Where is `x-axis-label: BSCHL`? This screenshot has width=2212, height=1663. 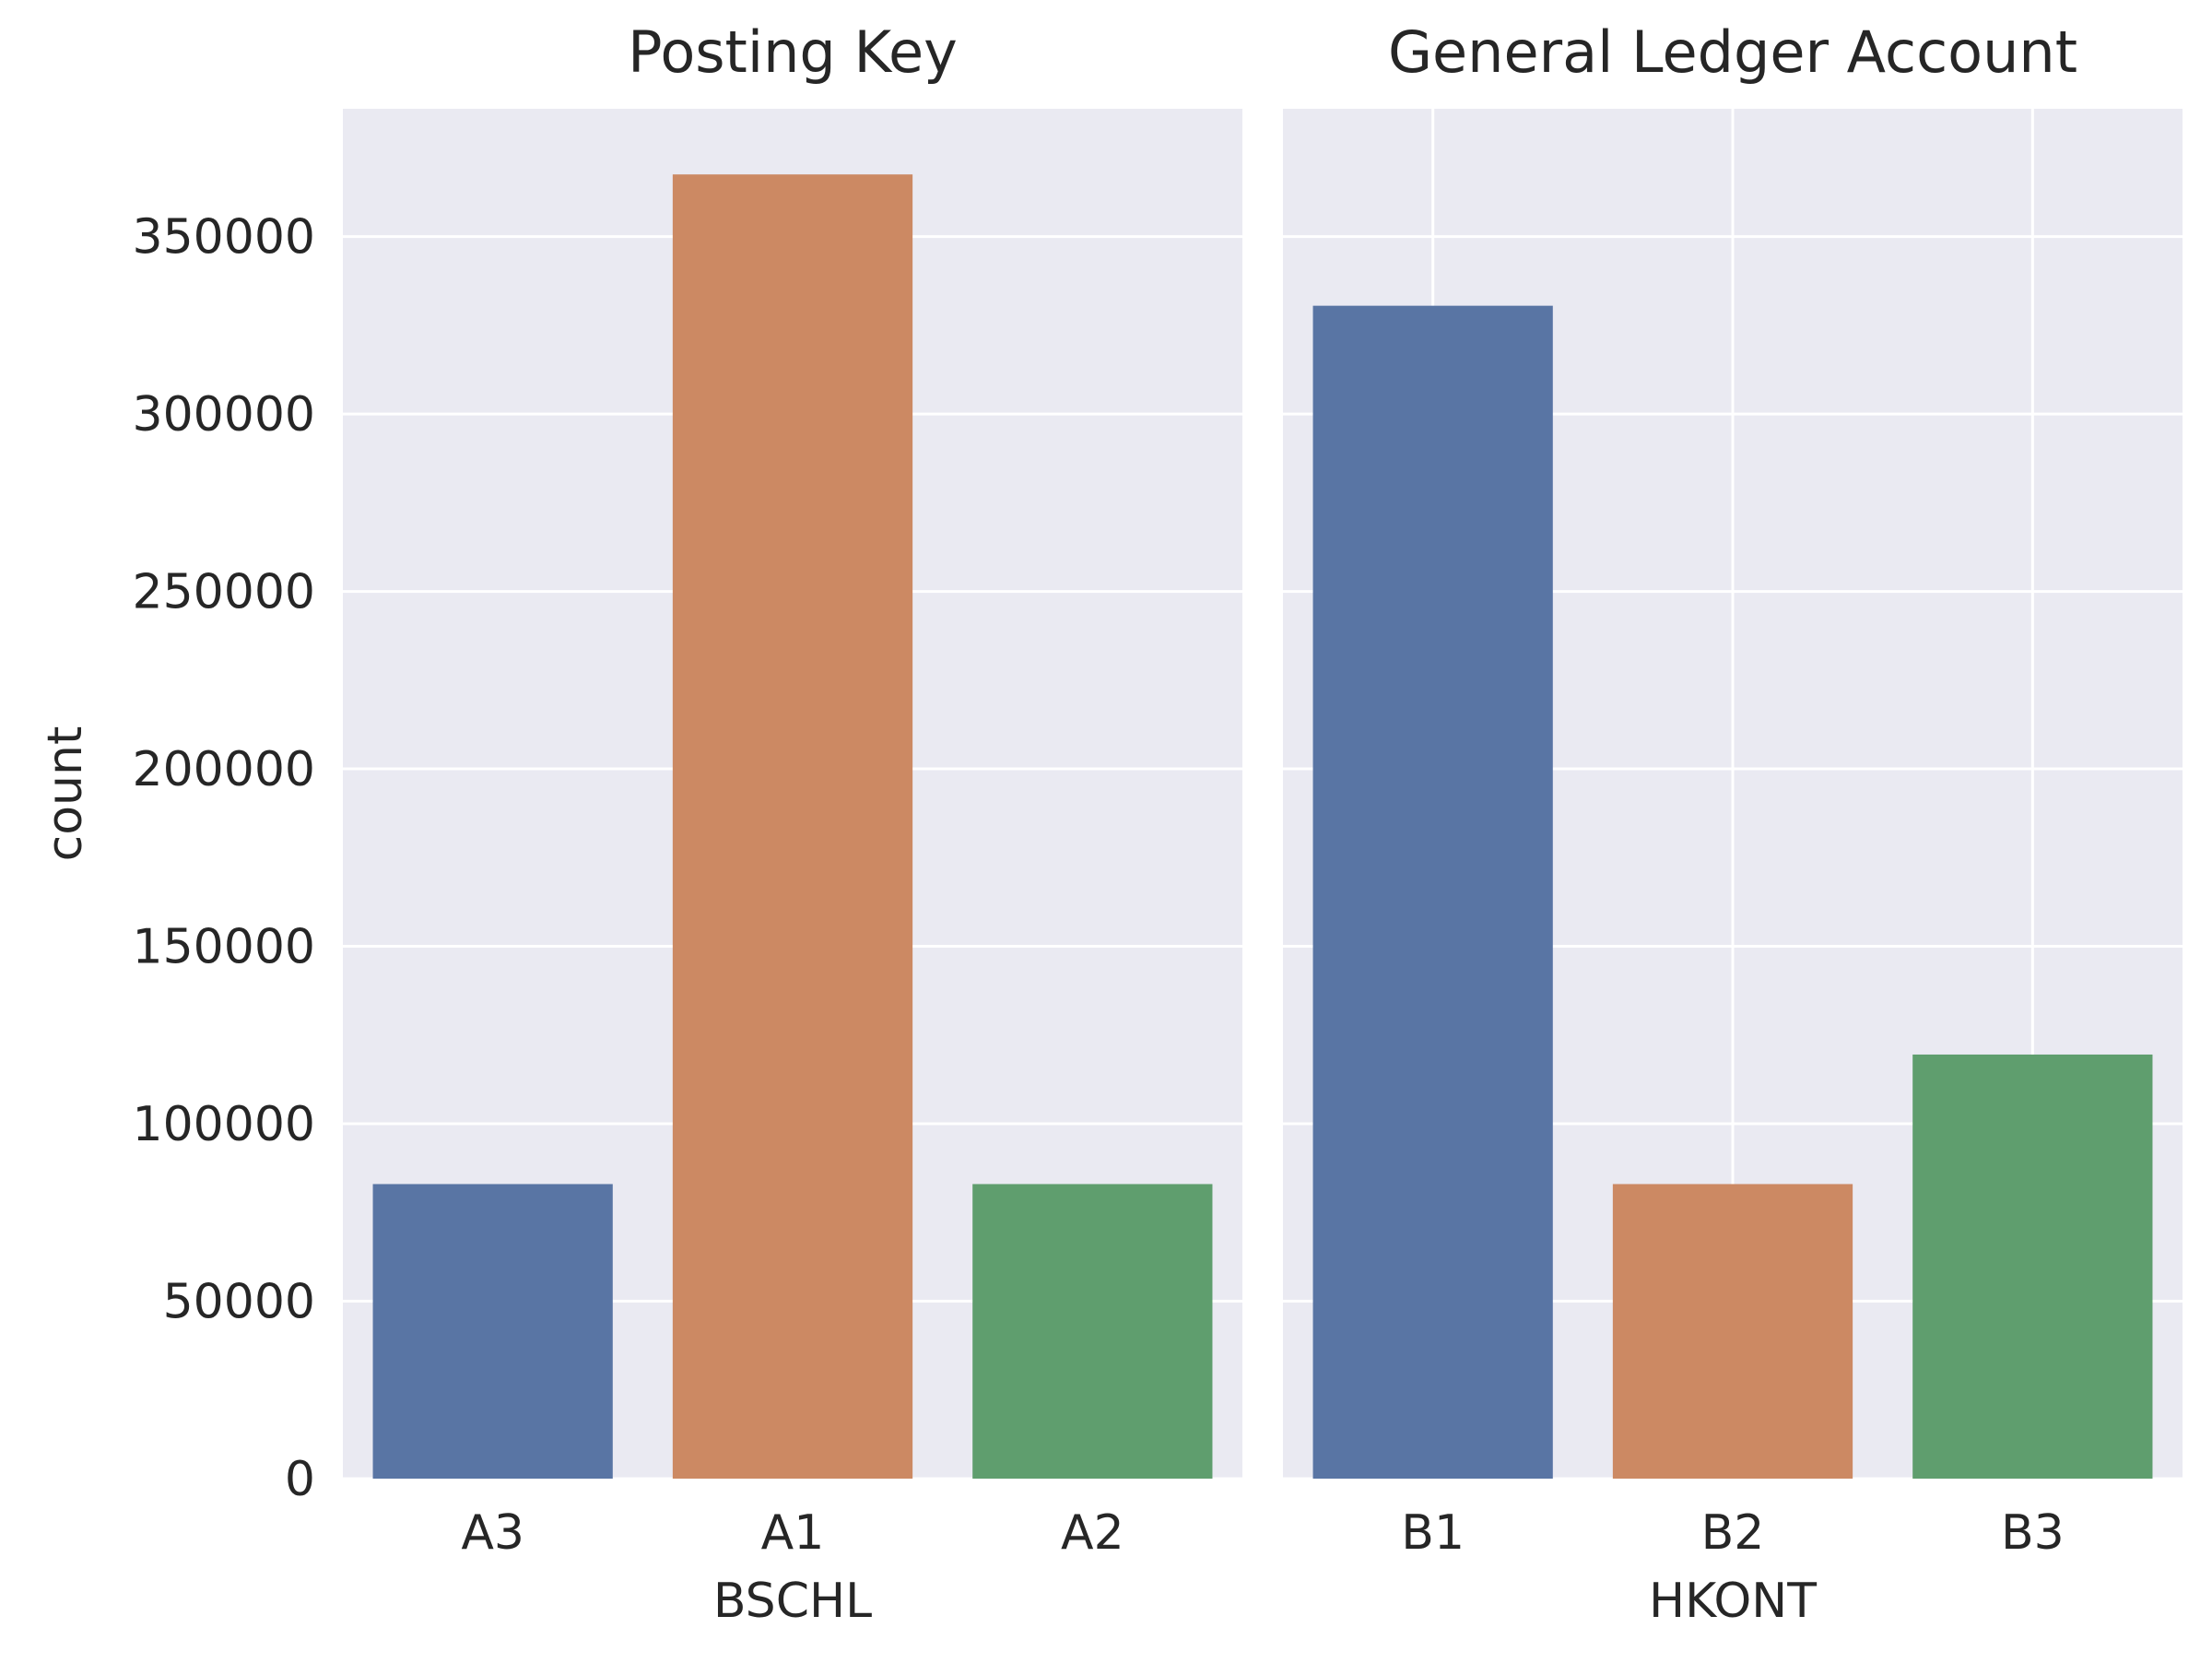
x-axis-label: BSCHL is located at coordinates (792, 1601).